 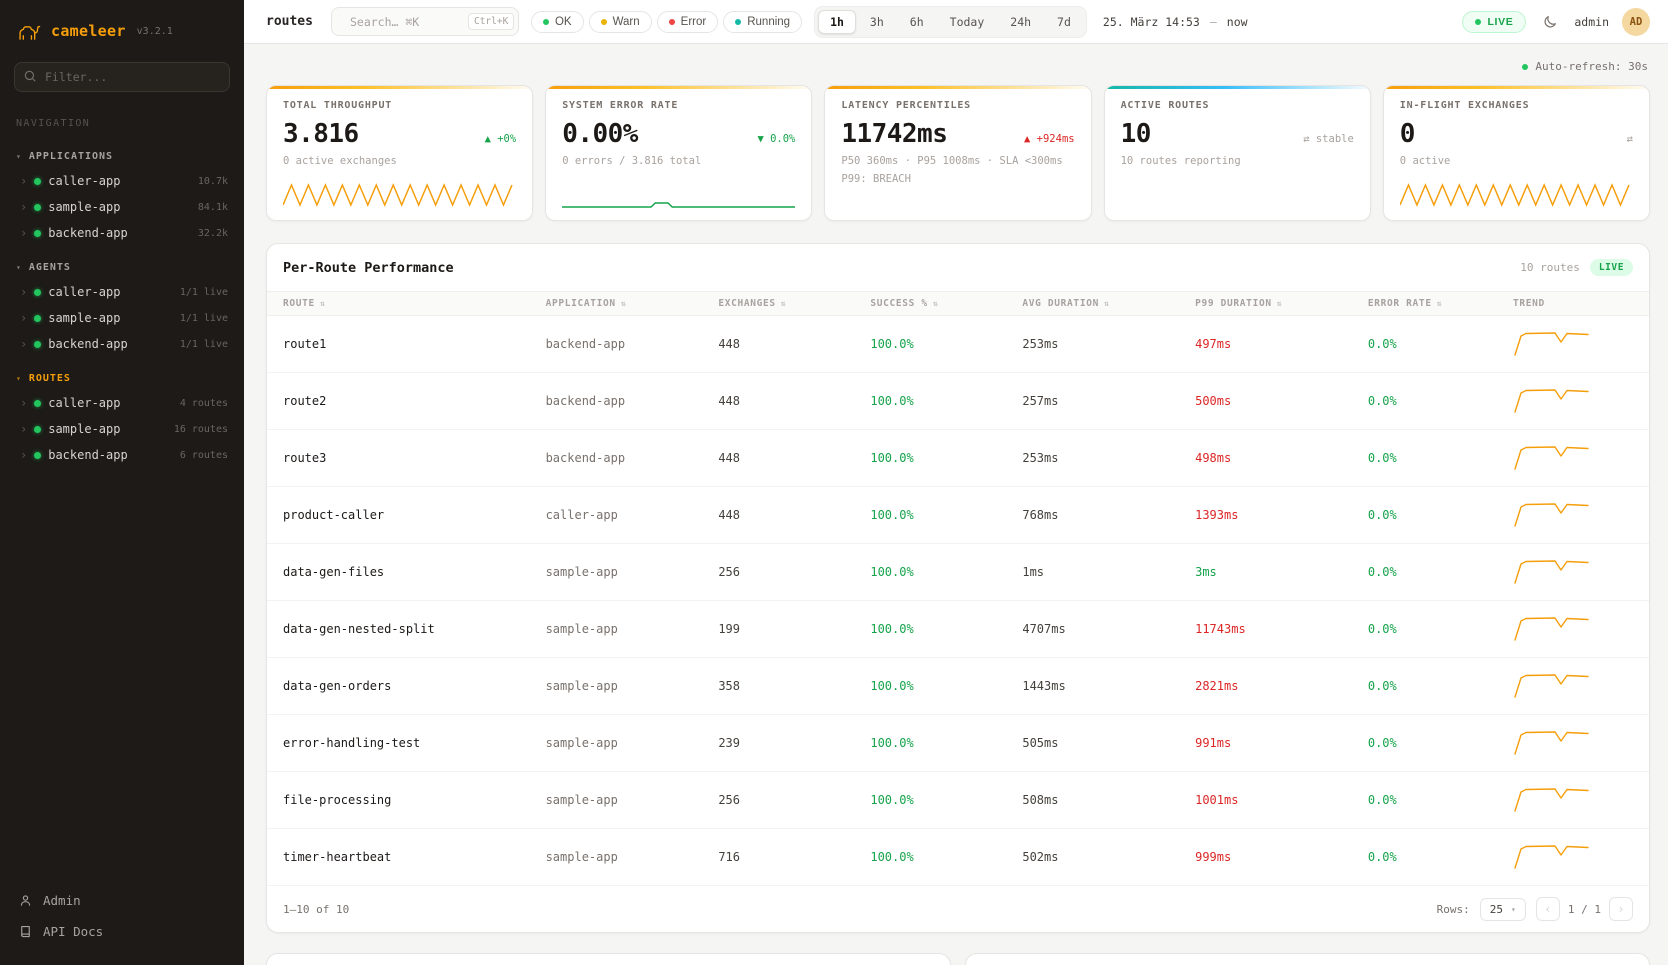 I want to click on live-toggle: LIVE, so click(x=1494, y=21).